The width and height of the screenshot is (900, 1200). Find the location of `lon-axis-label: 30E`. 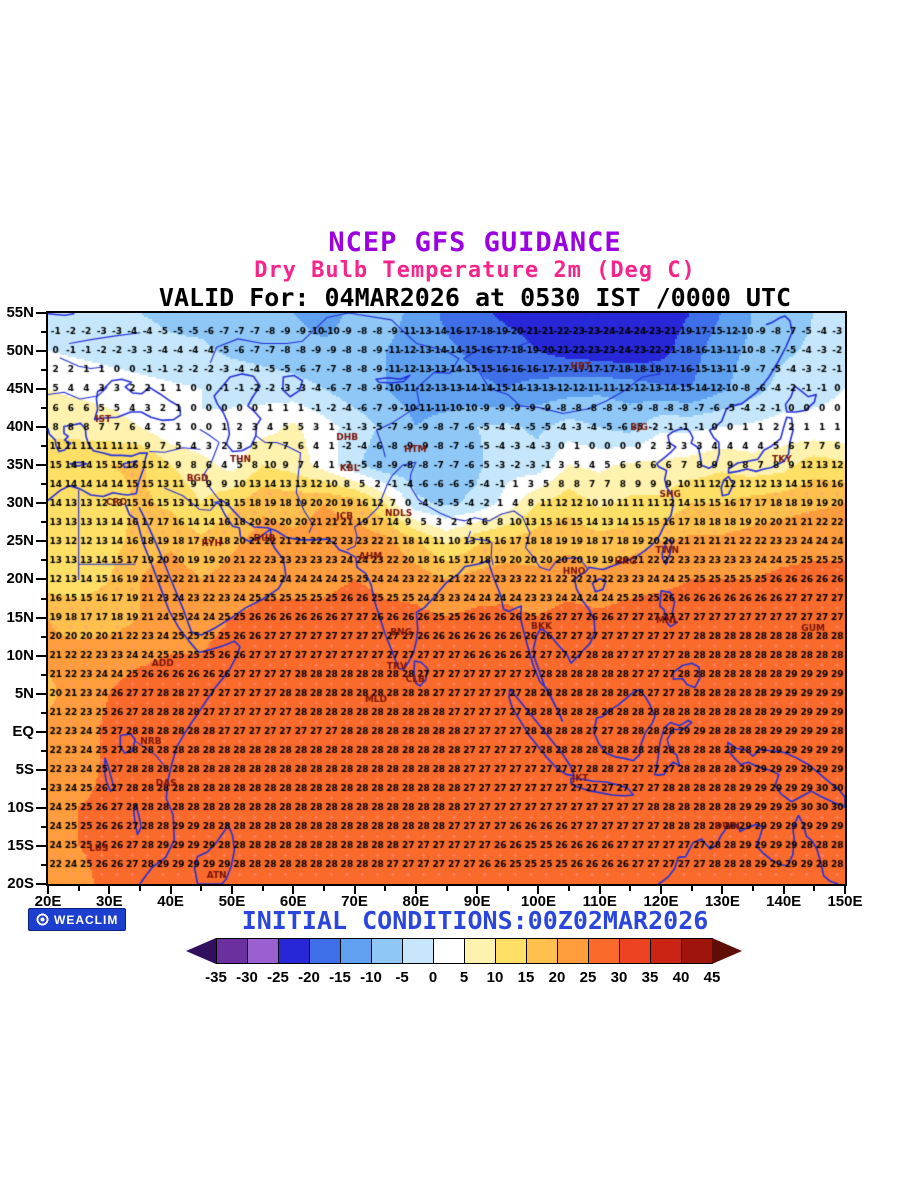

lon-axis-label: 30E is located at coordinates (109, 901).